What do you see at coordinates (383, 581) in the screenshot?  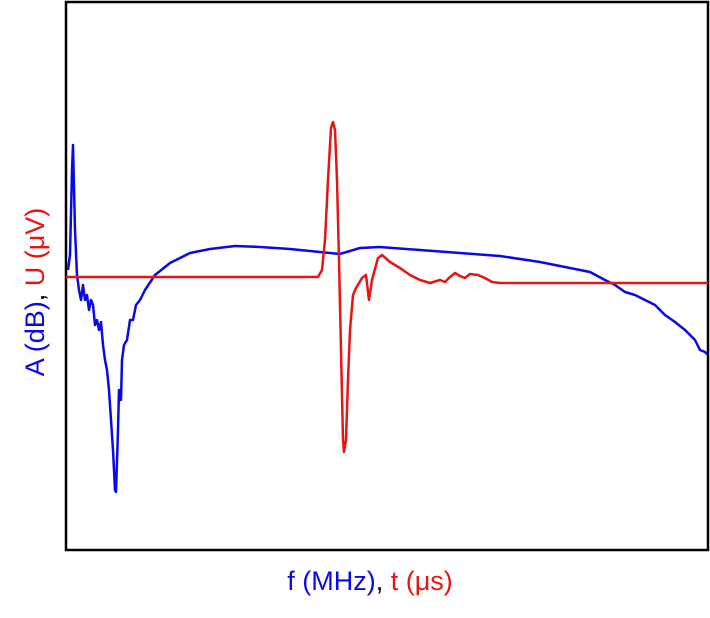 I see `x-label-part: ,` at bounding box center [383, 581].